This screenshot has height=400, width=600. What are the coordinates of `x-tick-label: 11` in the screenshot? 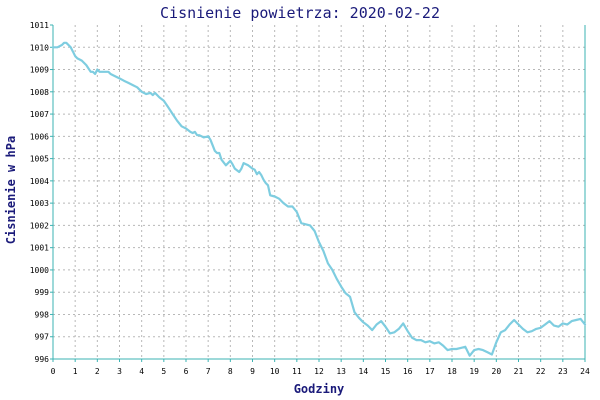 It's located at (297, 371).